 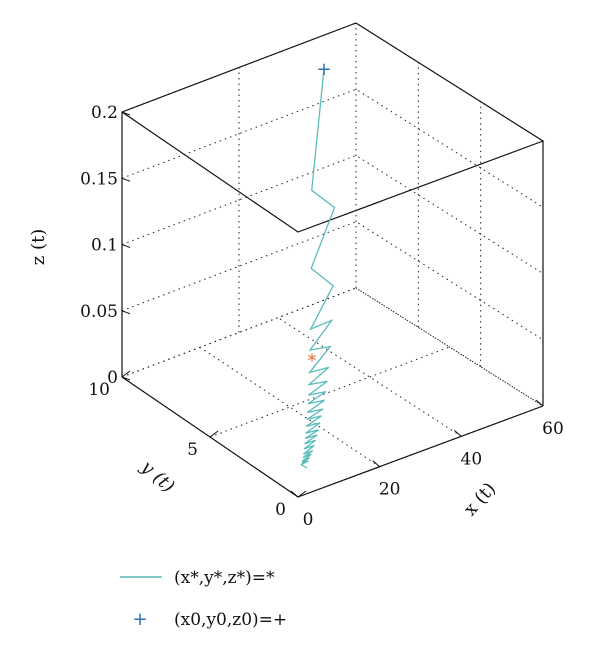 I want to click on x-tick-label: 40, so click(x=472, y=459).